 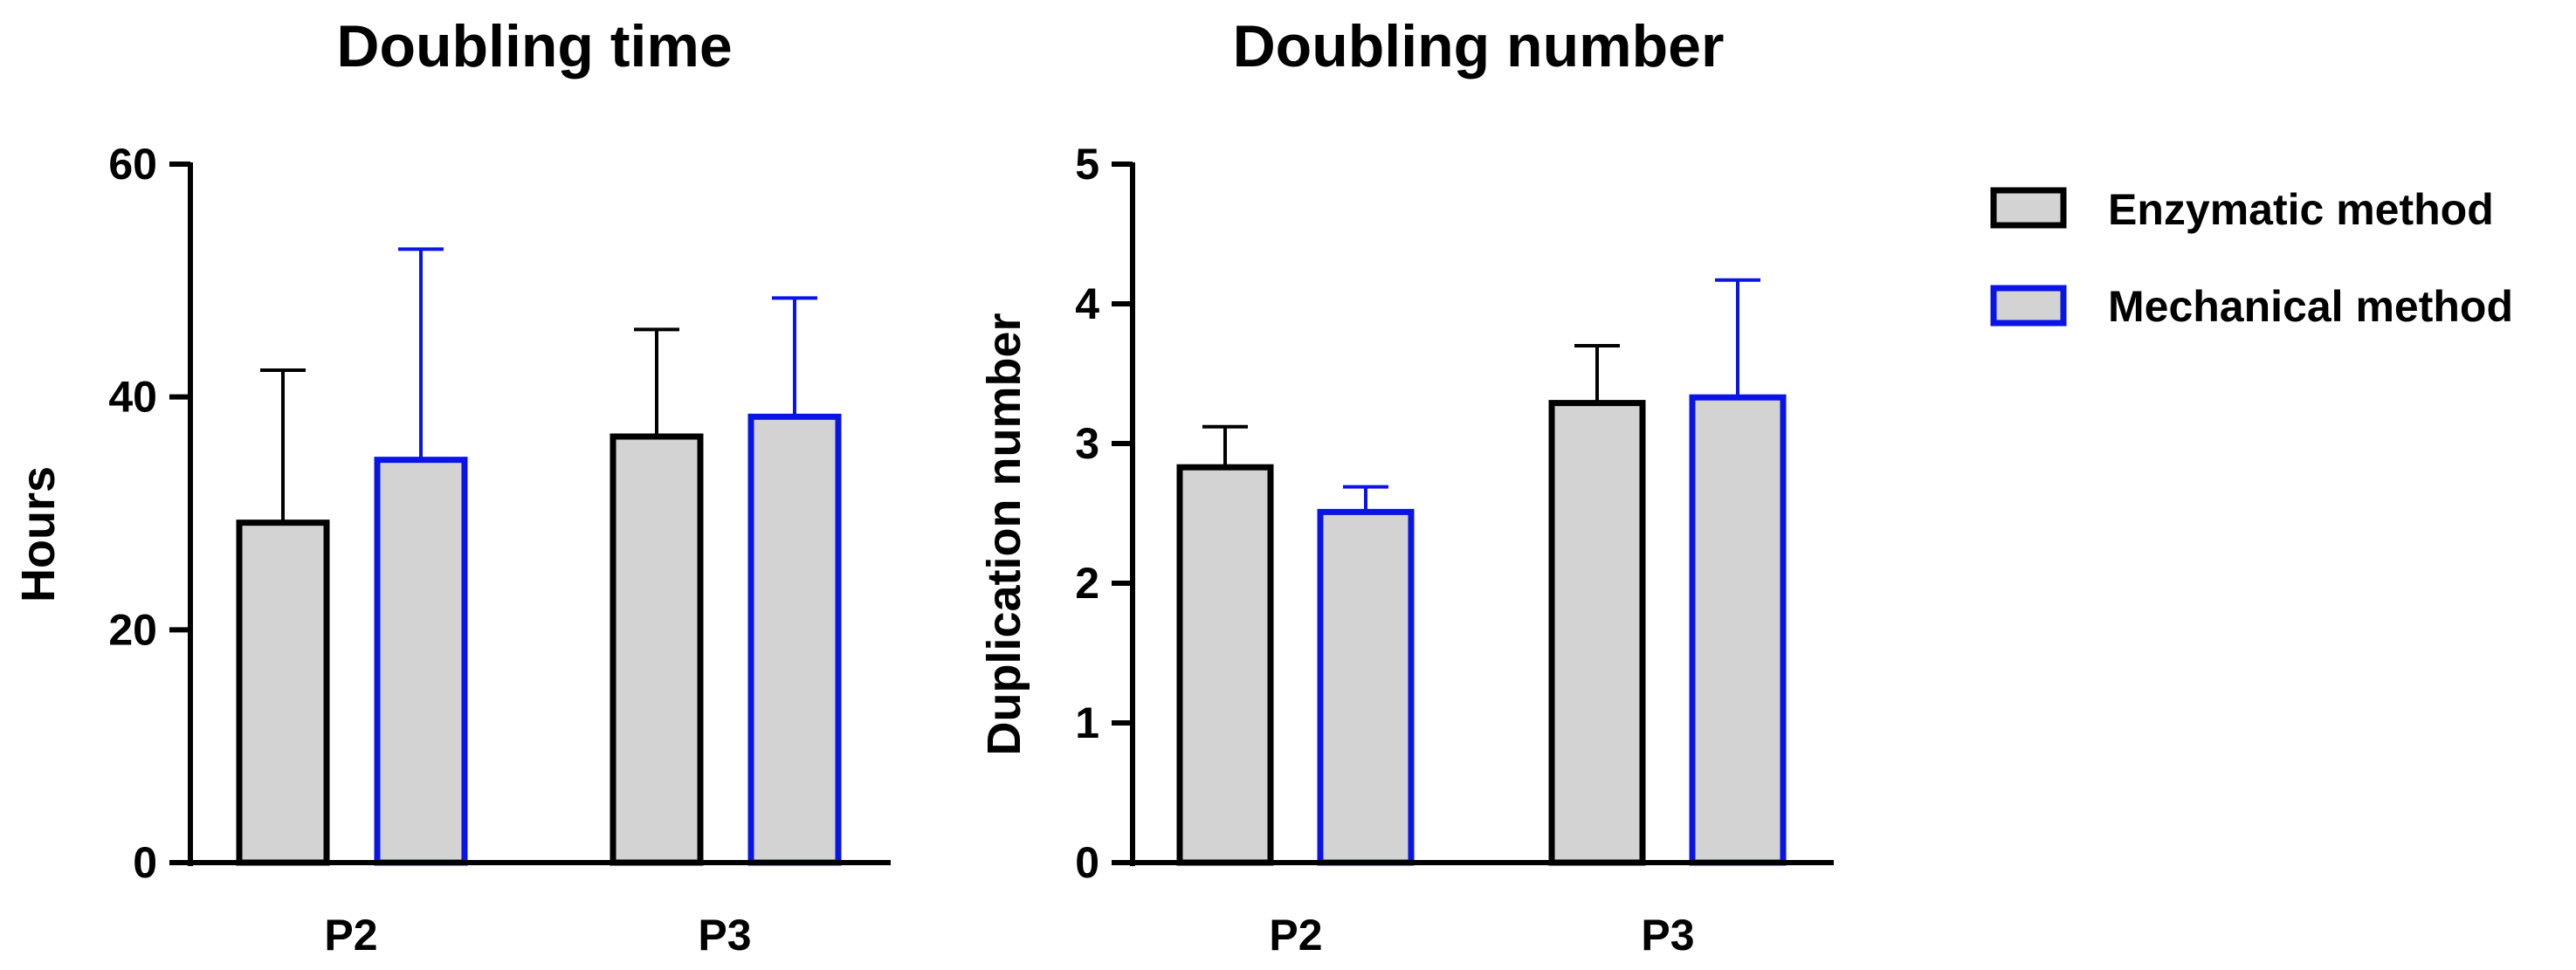 I want to click on y-tick-label: 60, so click(x=132, y=164).